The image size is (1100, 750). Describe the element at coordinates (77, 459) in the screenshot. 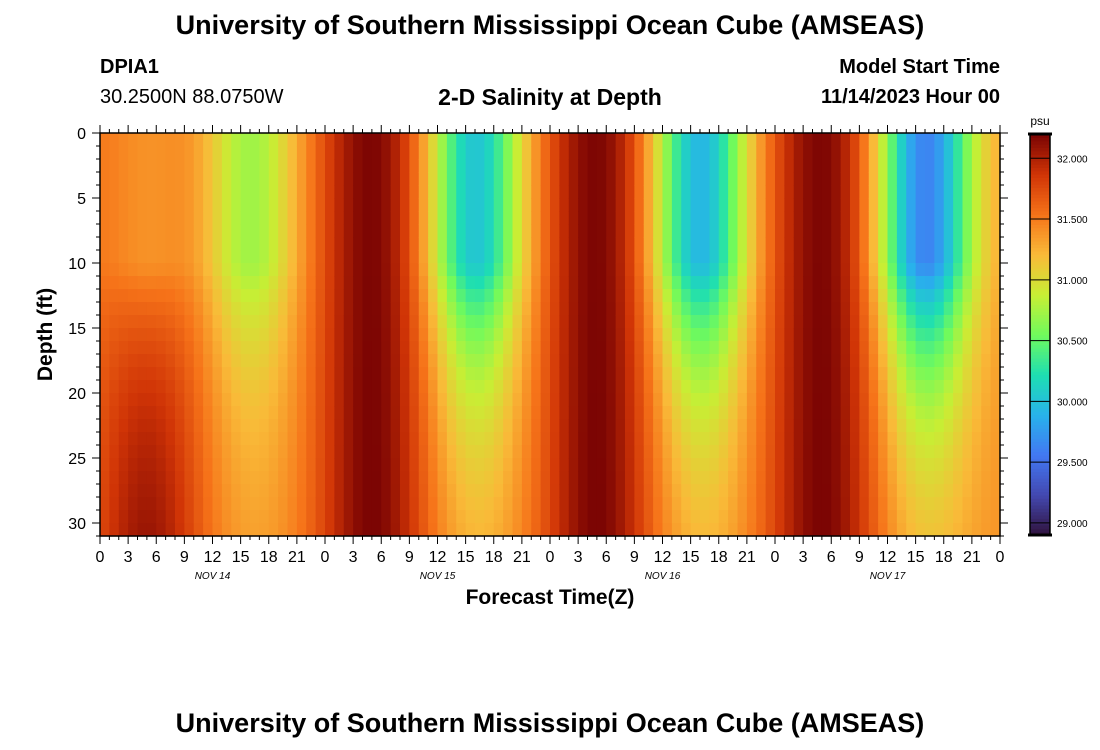

I see `y-tick-label: 25` at that location.